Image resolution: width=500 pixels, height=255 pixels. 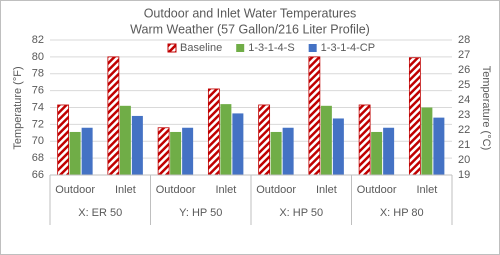 I want to click on y-tick-label: 82, so click(x=38, y=40).